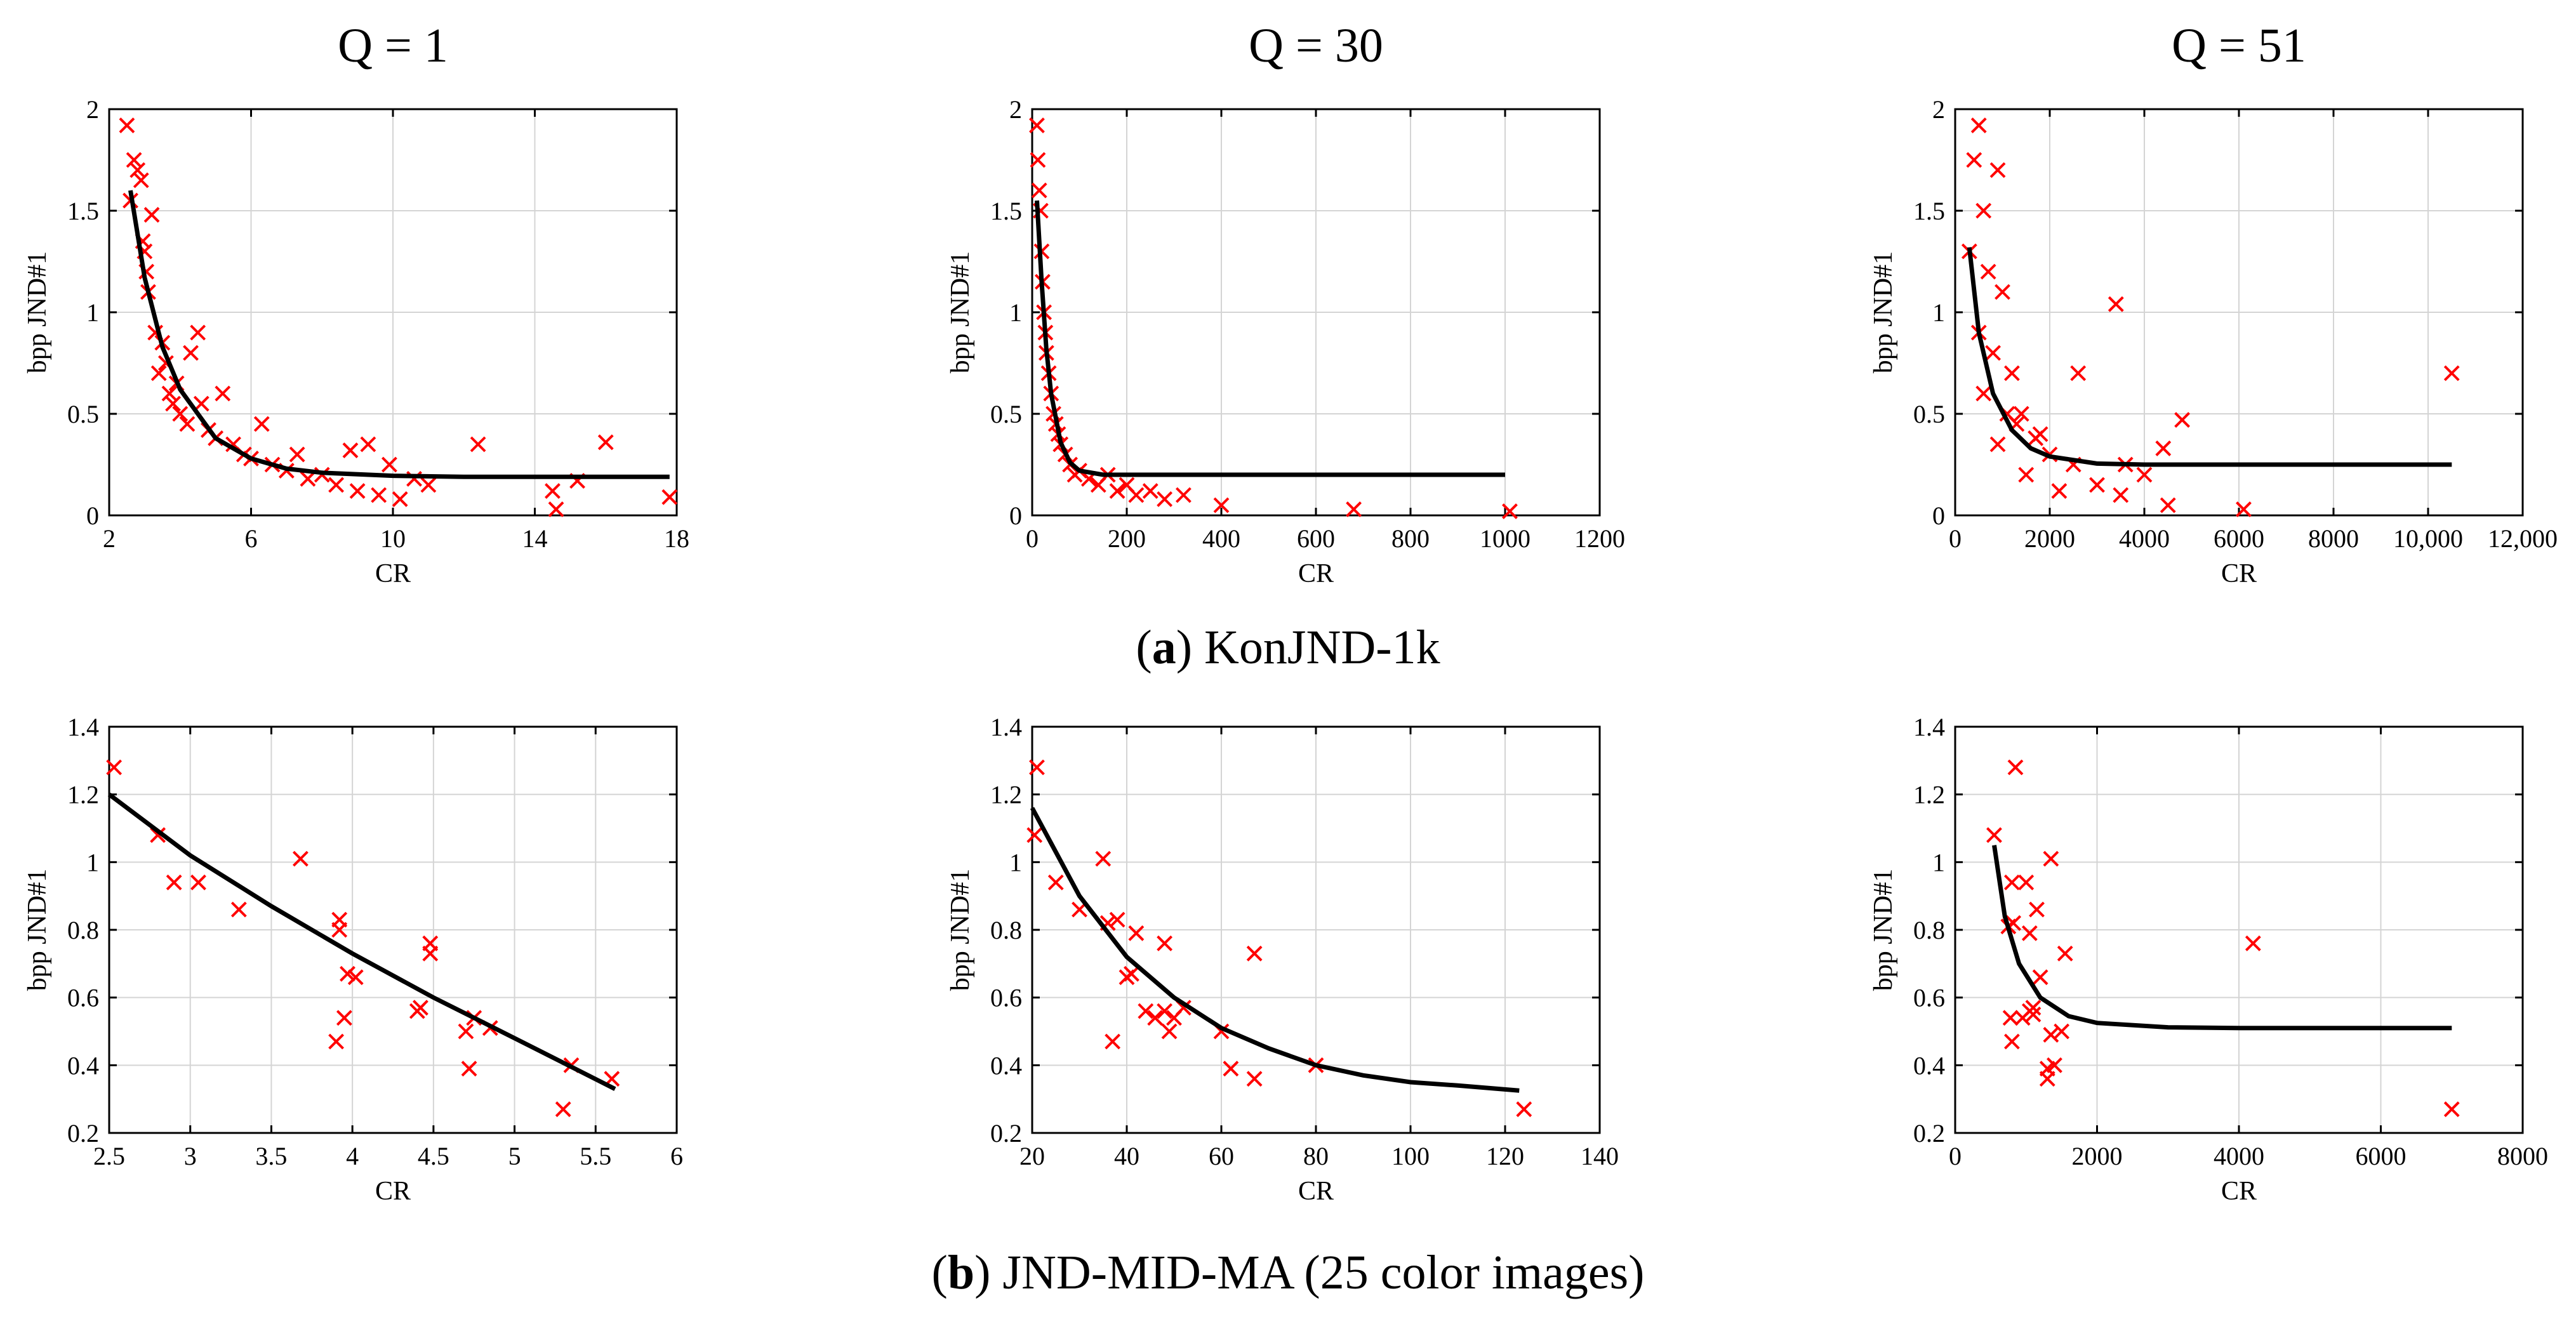 Image resolution: width=2576 pixels, height=1317 pixels. What do you see at coordinates (676, 1156) in the screenshot?
I see `x-tick-label: 6` at bounding box center [676, 1156].